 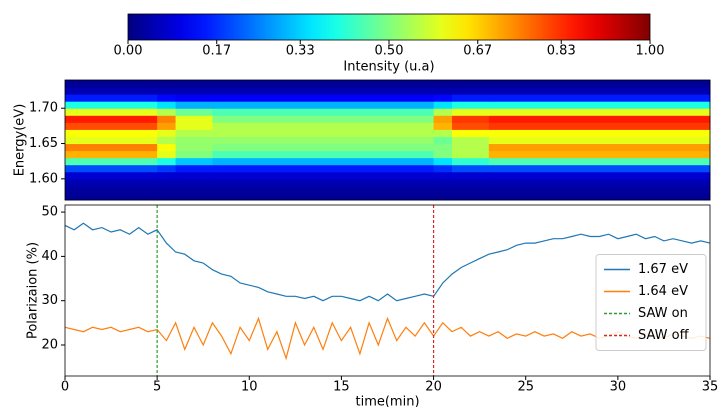 What do you see at coordinates (300, 51) in the screenshot?
I see `colorbar-tick-label: 0.33` at bounding box center [300, 51].